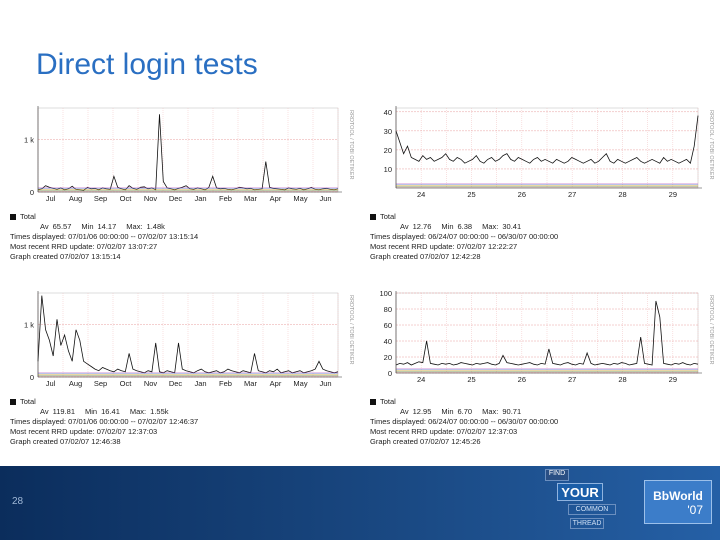 This screenshot has height=540, width=720. I want to click on x-tick-label: Nov, so click(151, 198).